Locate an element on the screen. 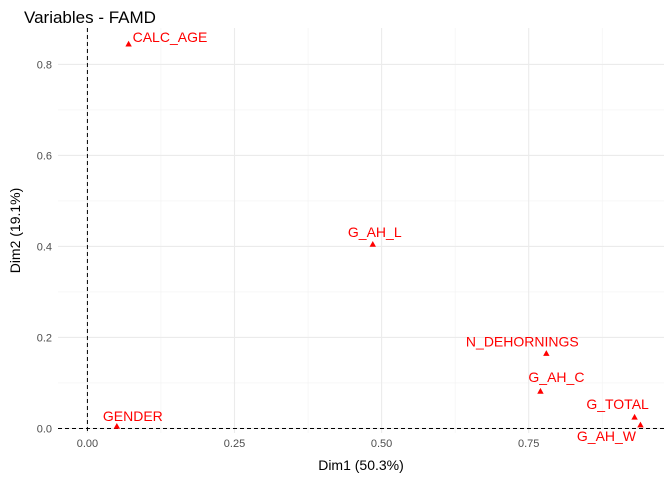 The width and height of the screenshot is (672, 480). y-tick-label: 0.4 is located at coordinates (44, 247).